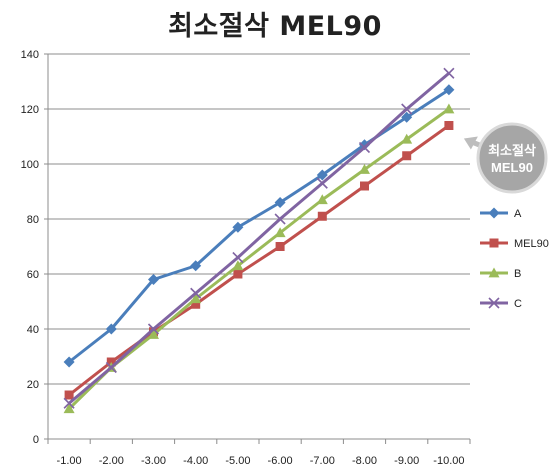 The width and height of the screenshot is (550, 471). What do you see at coordinates (237, 461) in the screenshot?
I see `x-tick-label: -5.00` at bounding box center [237, 461].